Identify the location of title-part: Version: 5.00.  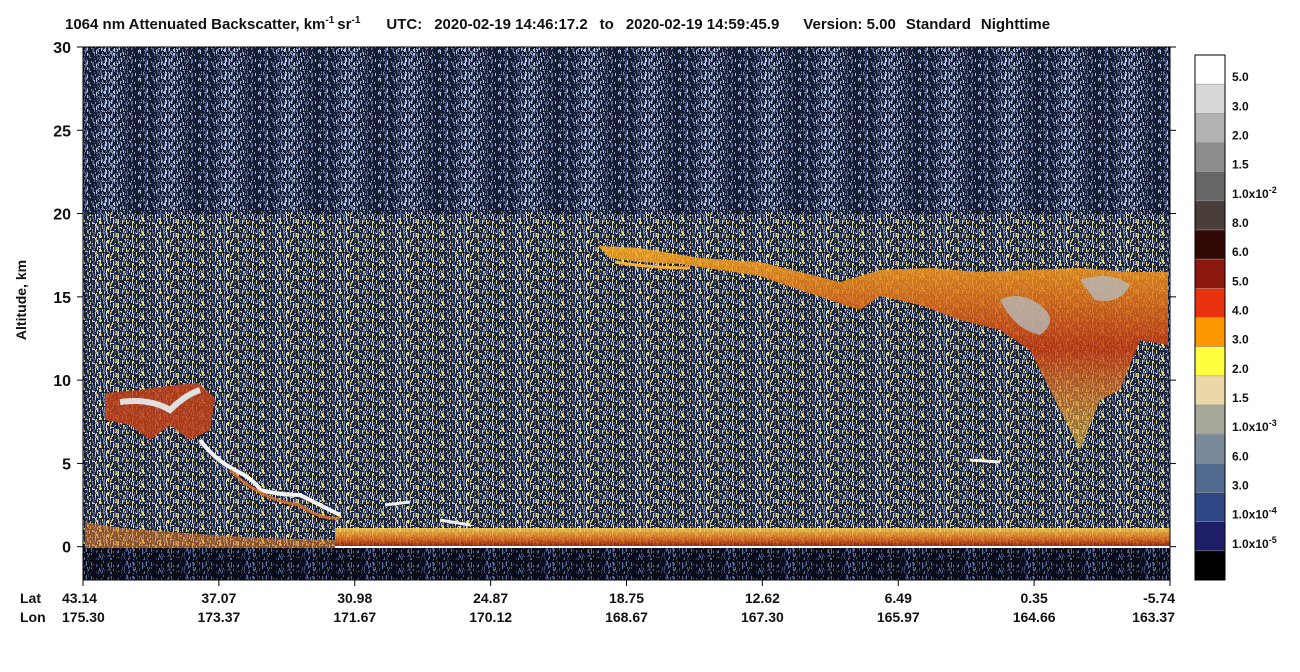
(849, 24).